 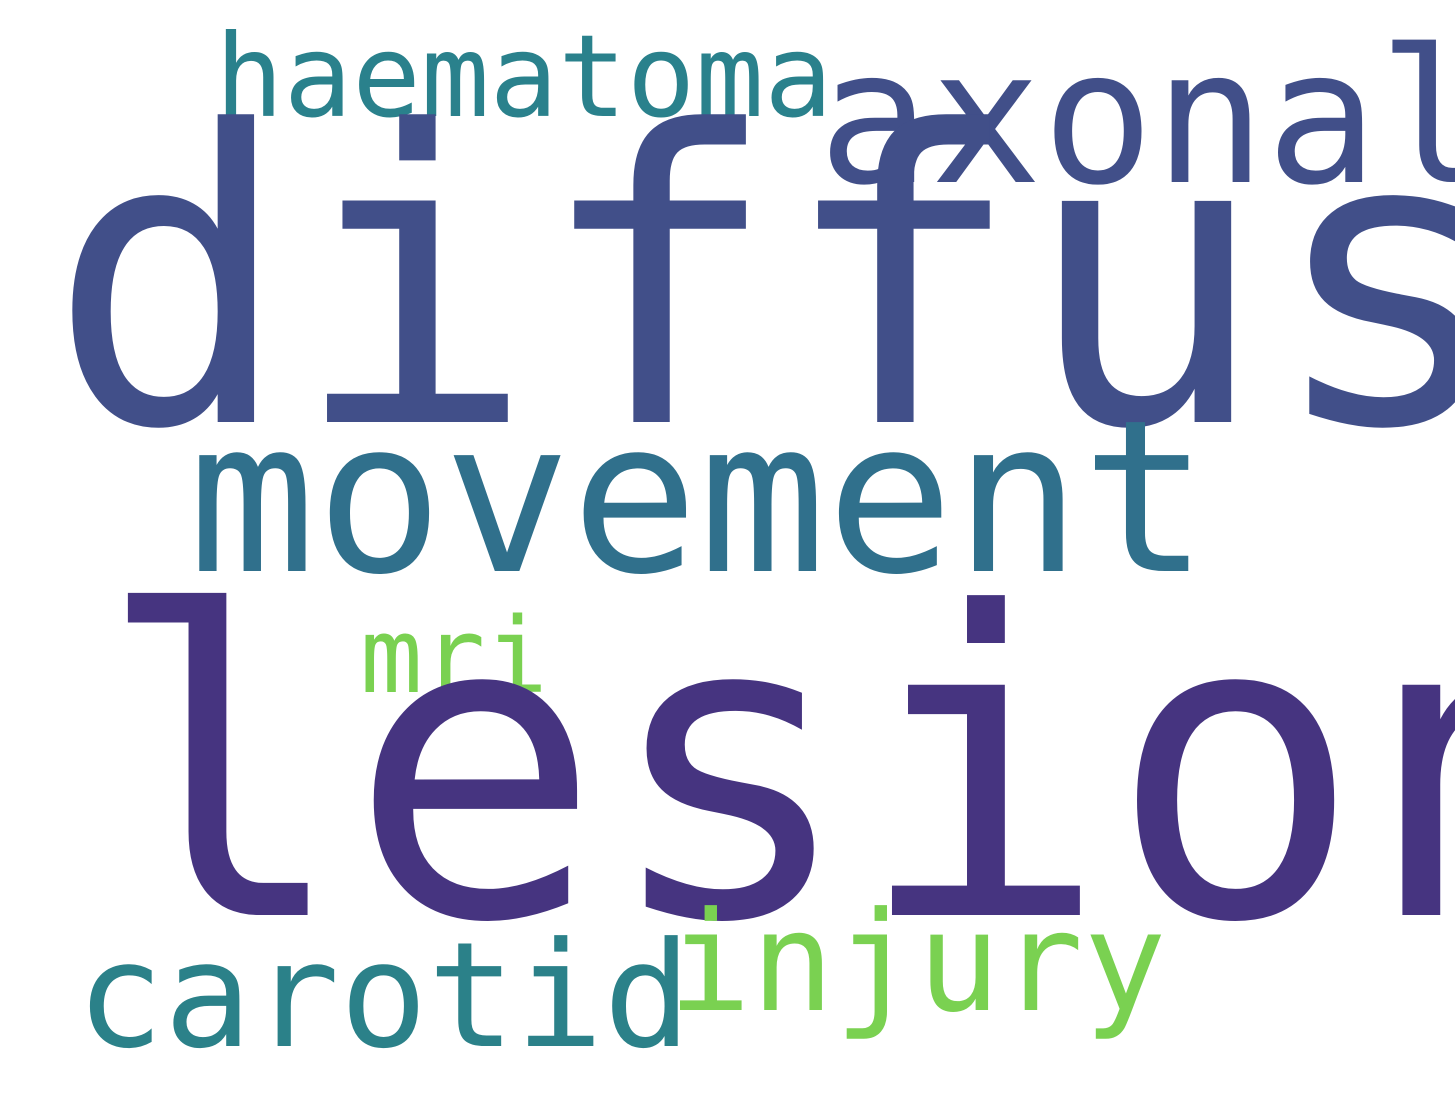 I want to click on word-injury: injury, so click(x=917, y=962).